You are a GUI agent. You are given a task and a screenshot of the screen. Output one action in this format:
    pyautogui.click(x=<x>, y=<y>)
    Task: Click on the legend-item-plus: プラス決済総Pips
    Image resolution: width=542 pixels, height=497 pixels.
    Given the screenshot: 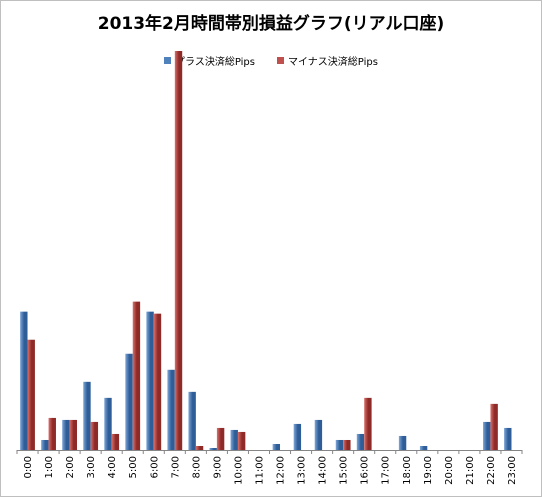 What is the action you would take?
    pyautogui.click(x=209, y=60)
    